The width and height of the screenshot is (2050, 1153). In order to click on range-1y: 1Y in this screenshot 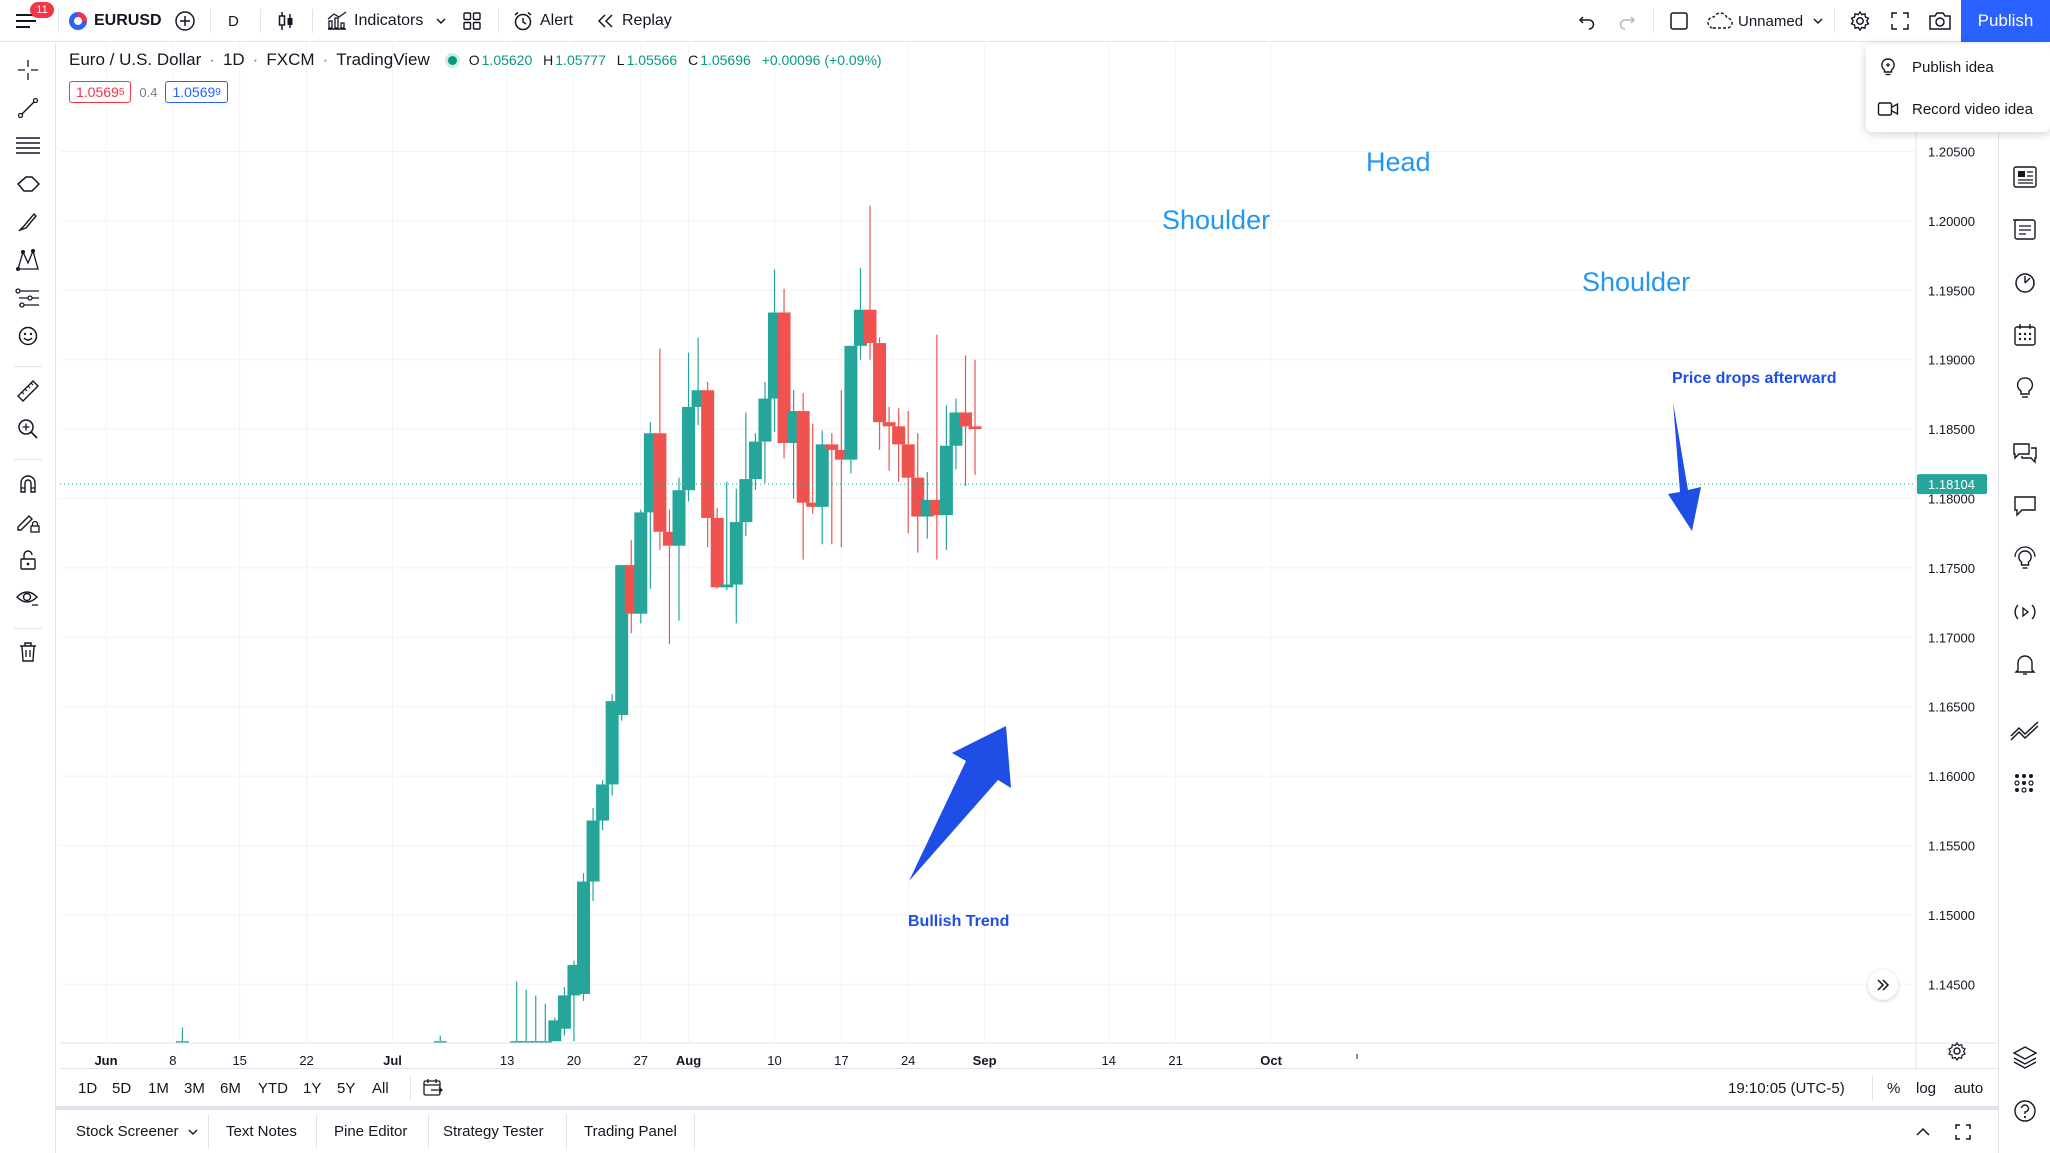, I will do `click(312, 1088)`.